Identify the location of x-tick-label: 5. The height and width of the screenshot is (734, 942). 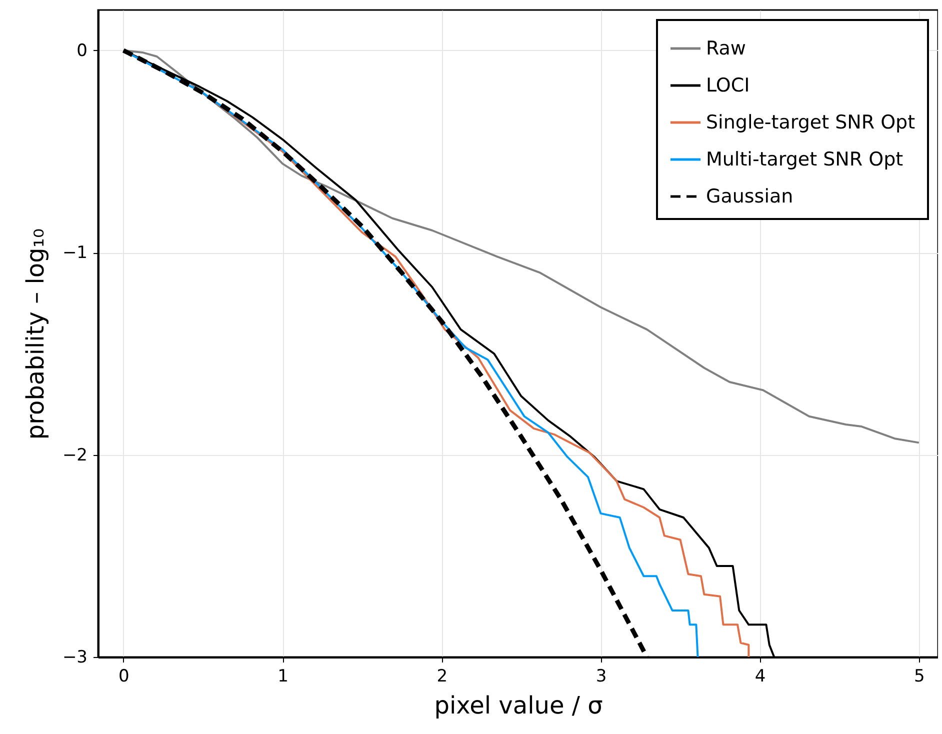
(919, 676).